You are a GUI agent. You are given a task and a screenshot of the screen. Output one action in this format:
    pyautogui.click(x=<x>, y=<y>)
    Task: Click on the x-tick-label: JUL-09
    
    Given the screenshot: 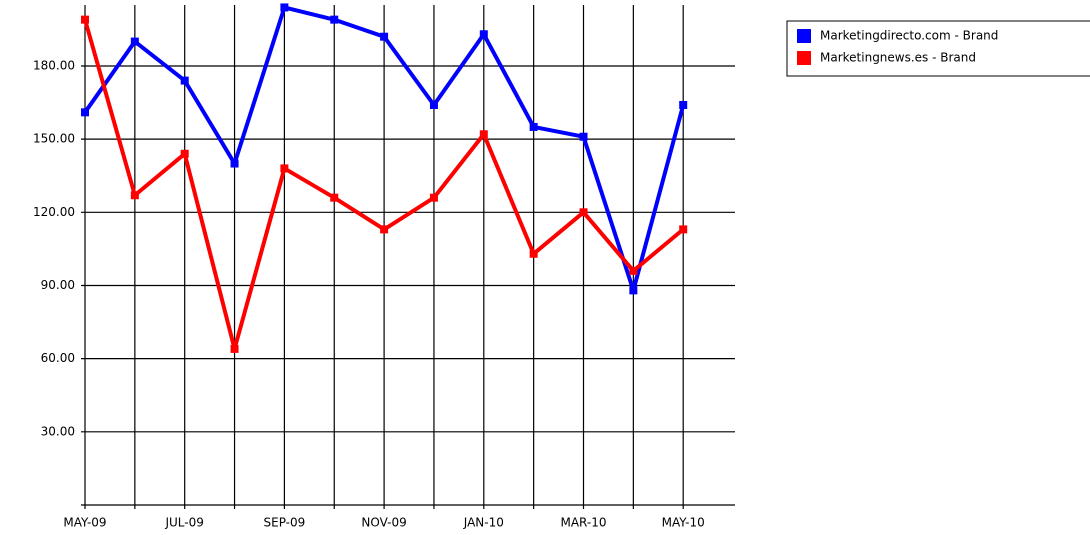 What is the action you would take?
    pyautogui.click(x=183, y=523)
    